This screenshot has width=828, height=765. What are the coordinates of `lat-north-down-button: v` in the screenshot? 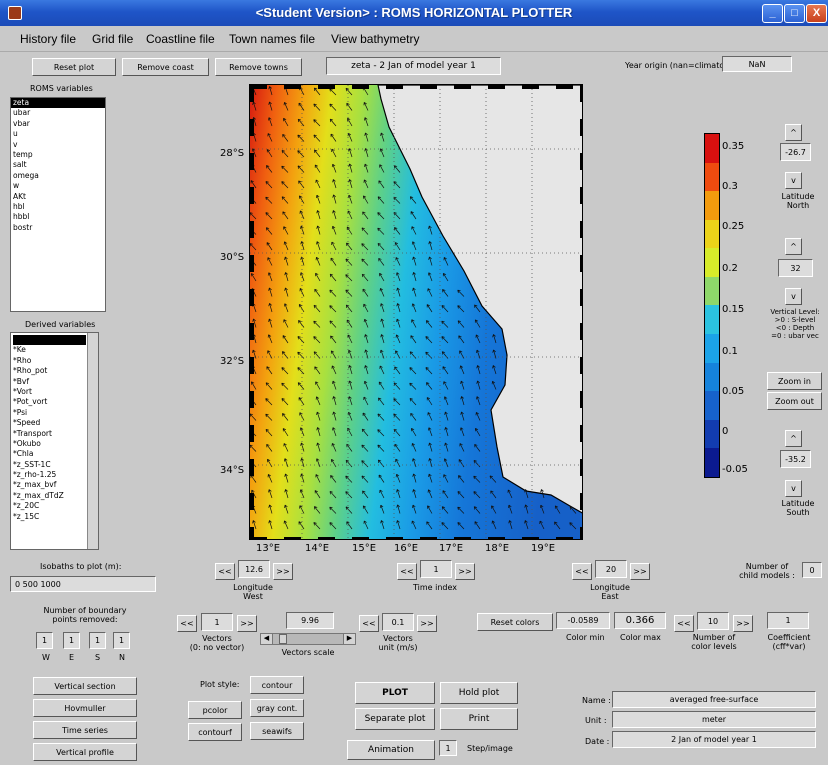 It's located at (793, 180).